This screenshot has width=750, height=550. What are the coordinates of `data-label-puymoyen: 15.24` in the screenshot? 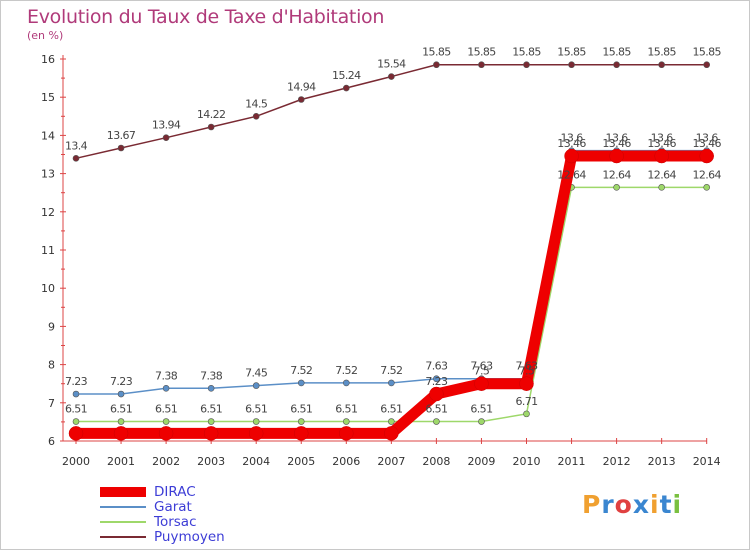 It's located at (346, 75).